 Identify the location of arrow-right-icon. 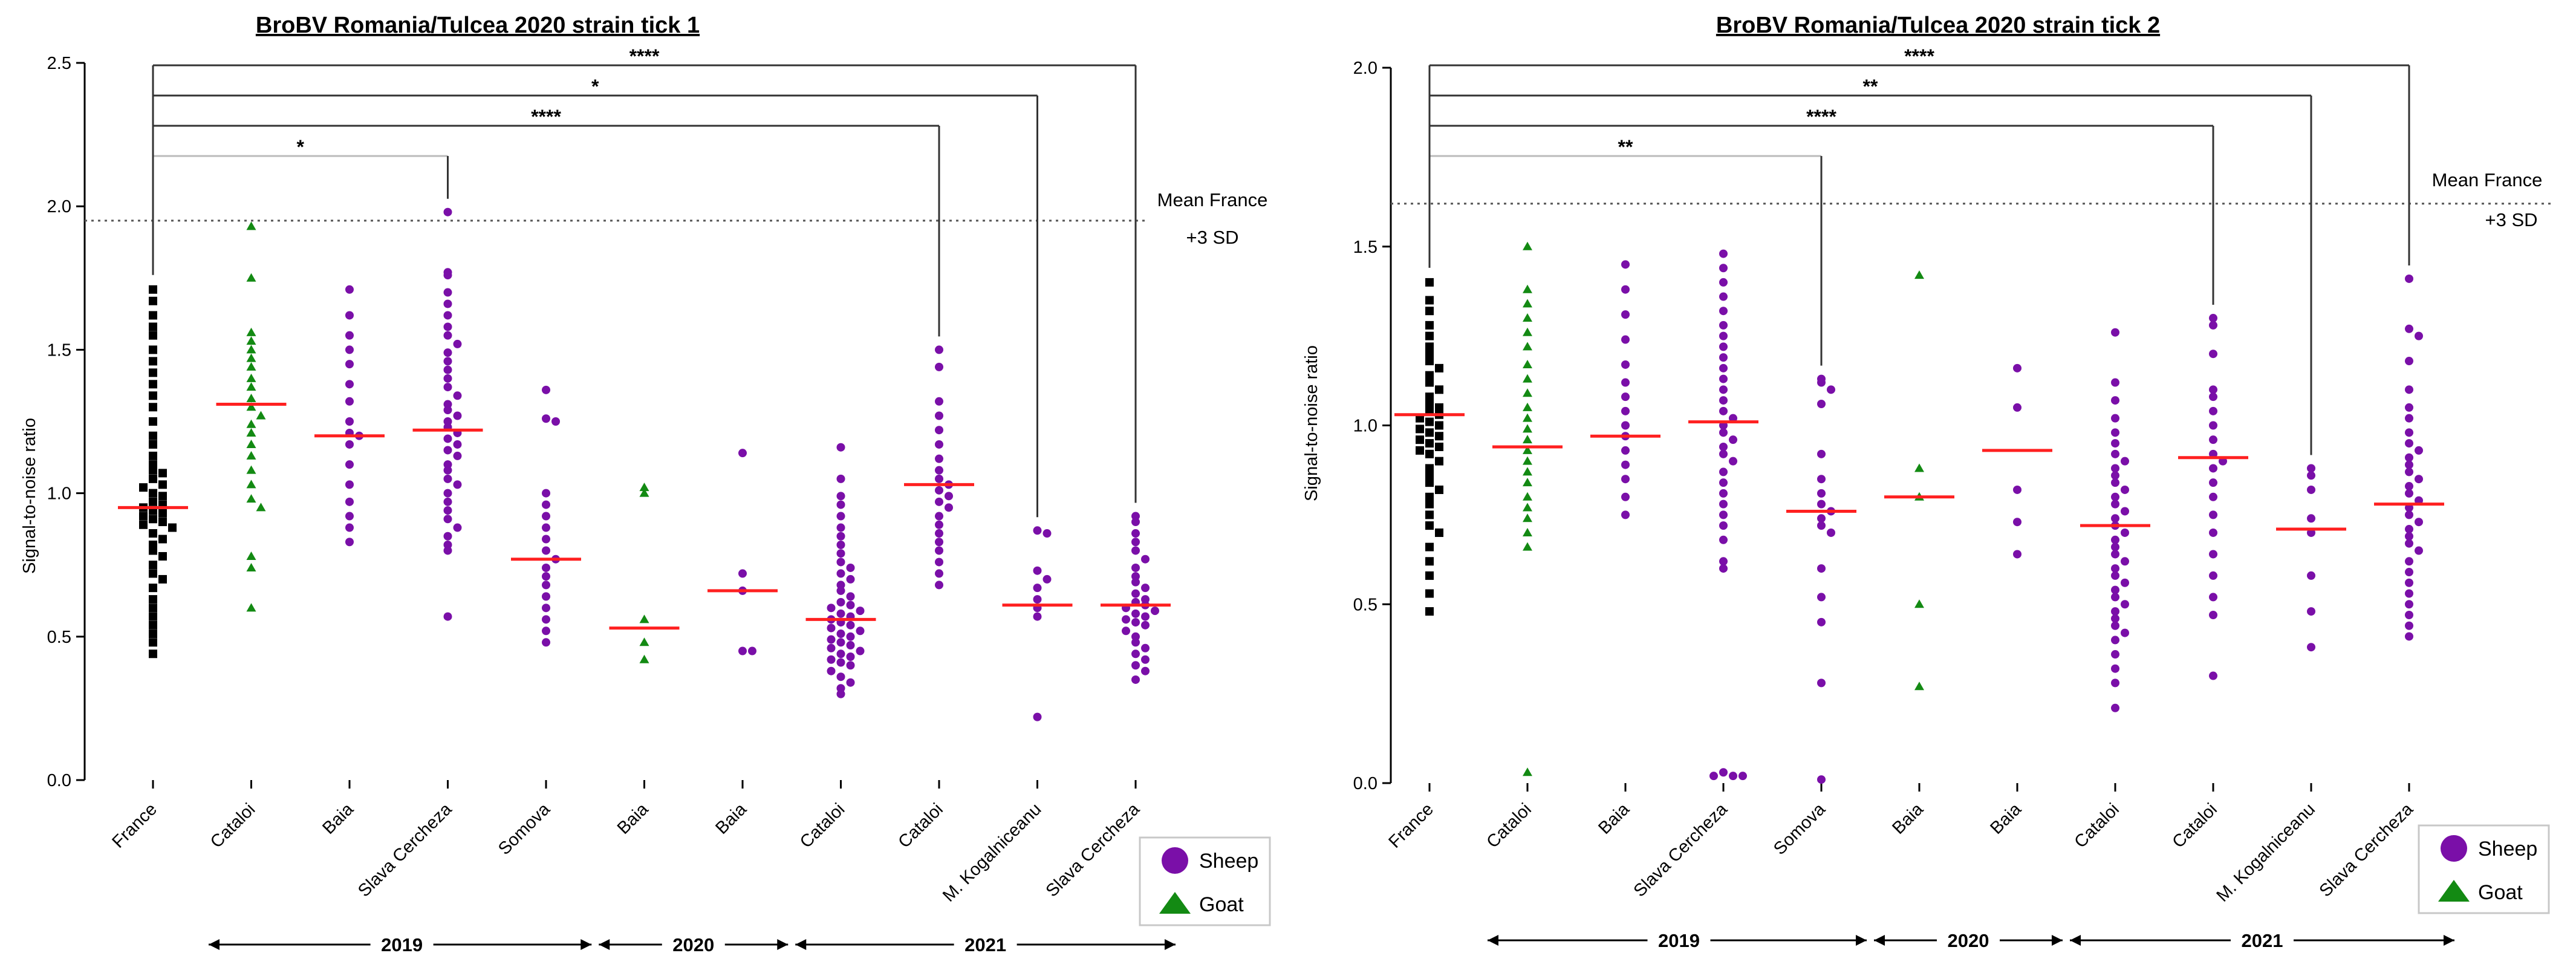
(1171, 945).